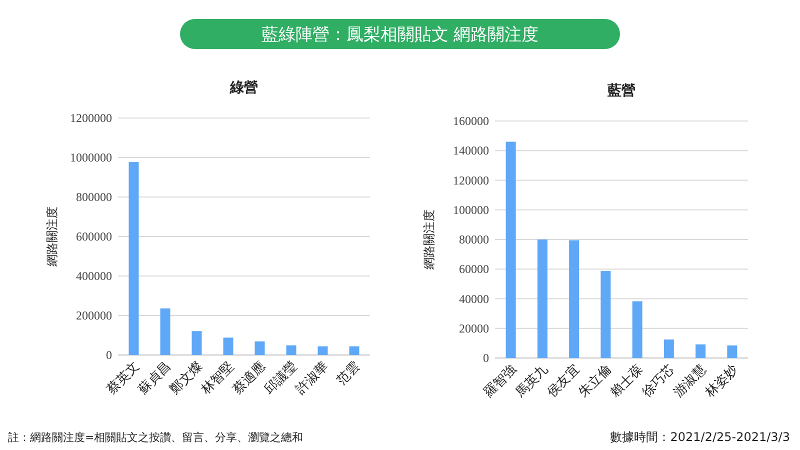 This screenshot has height=450, width=800. I want to click on y-tick-label: 1000000, so click(91, 157).